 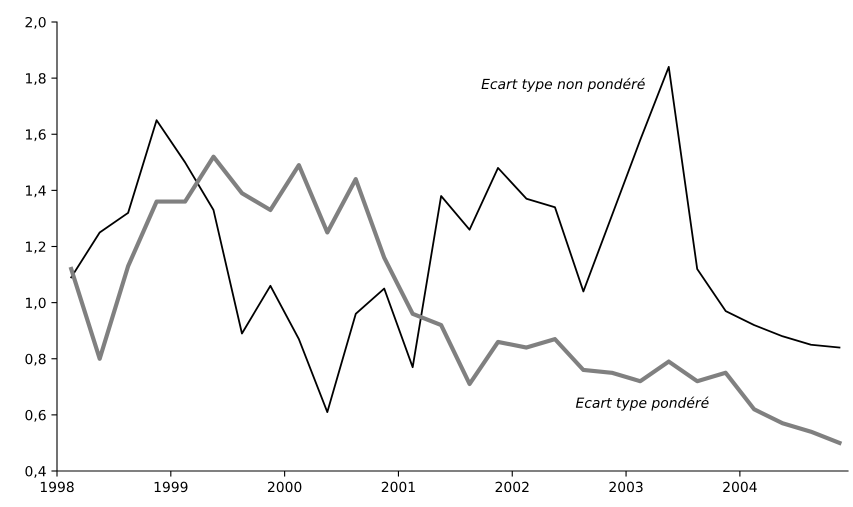 What do you see at coordinates (36, 247) in the screenshot?
I see `y-tick-label: 1,2` at bounding box center [36, 247].